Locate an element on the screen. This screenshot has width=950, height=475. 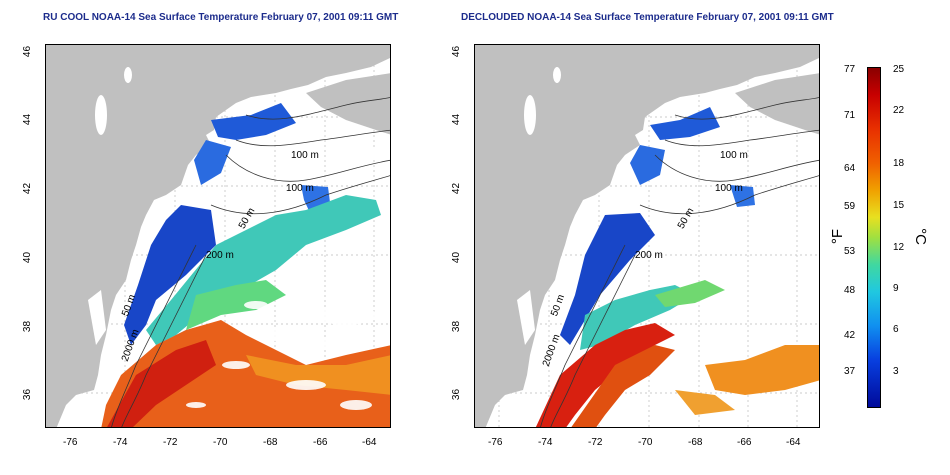
fahrenheit-tick: 53 is located at coordinates (850, 251).